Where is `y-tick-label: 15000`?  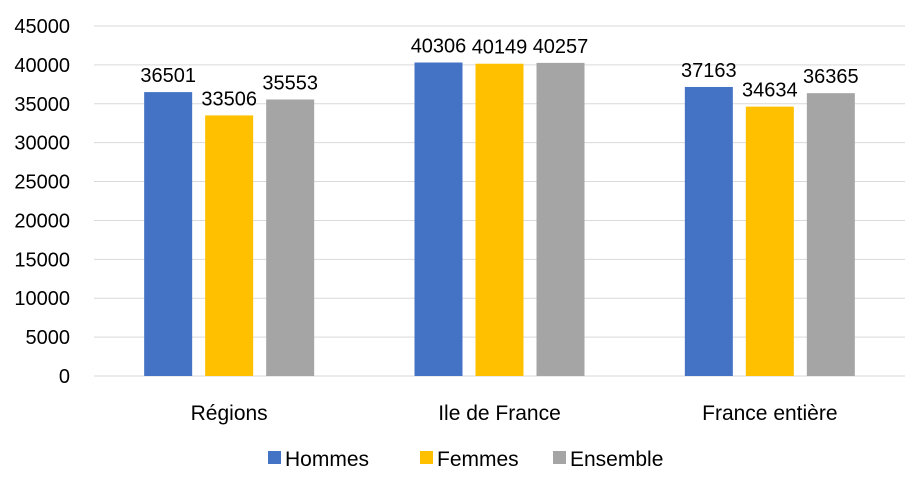
y-tick-label: 15000 is located at coordinates (42, 260).